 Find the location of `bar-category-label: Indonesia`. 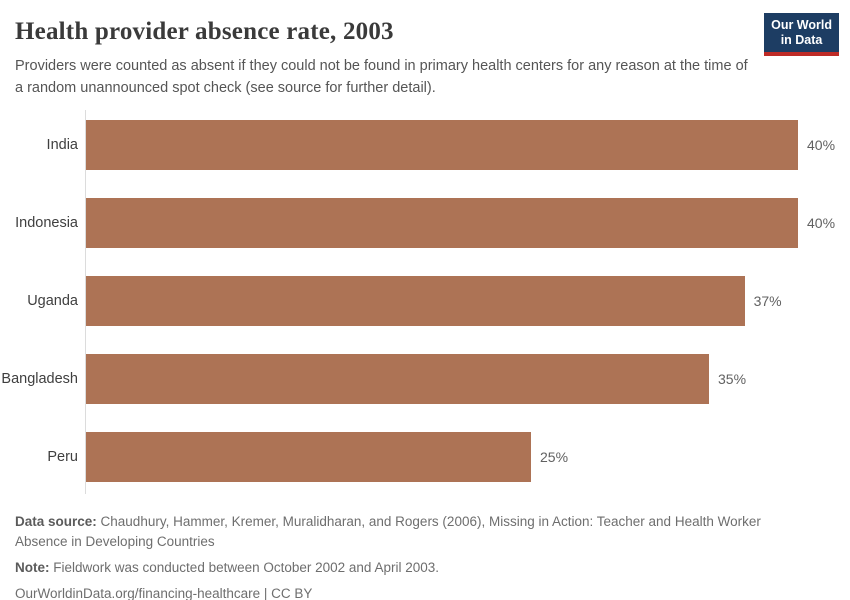

bar-category-label: Indonesia is located at coordinates (46, 222).